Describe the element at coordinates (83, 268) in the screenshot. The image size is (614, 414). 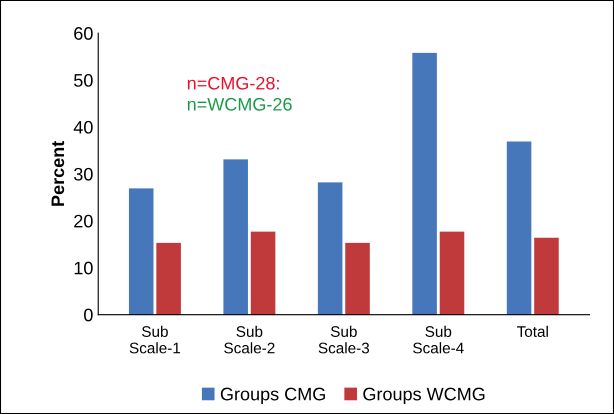
I see `y-tick-label: 10` at that location.